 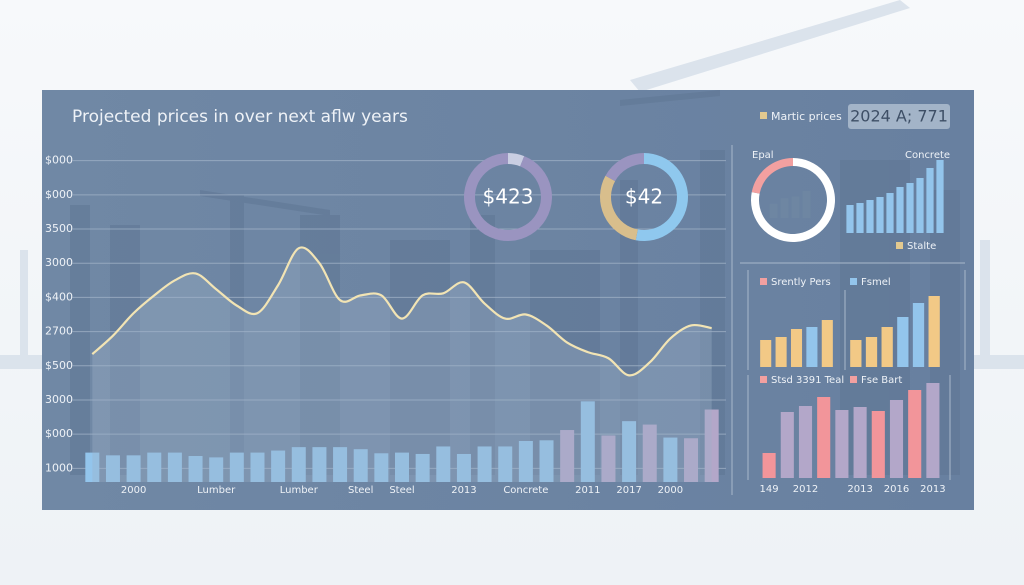 I want to click on x-tick-label: 2017, so click(x=628, y=490).